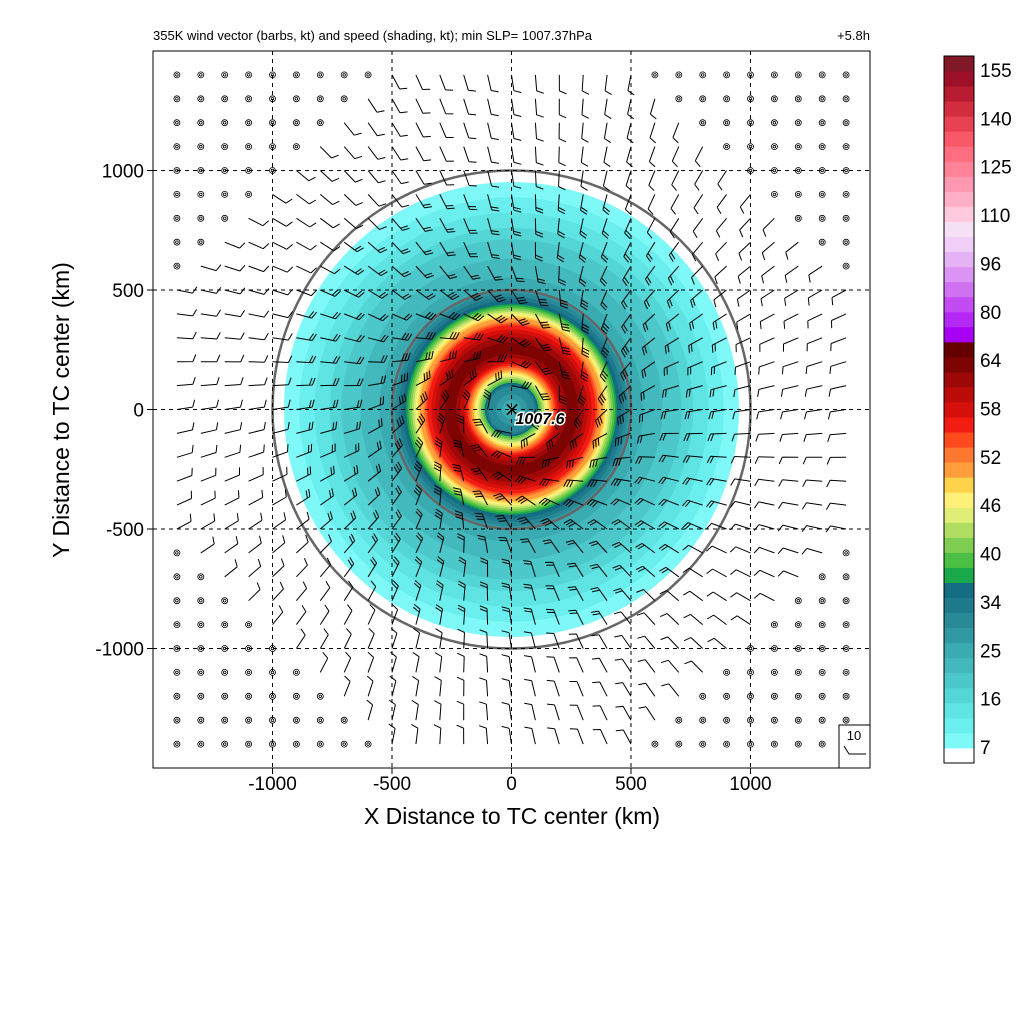  Describe the element at coordinates (119, 650) in the screenshot. I see `y-tick-label: -1000` at that location.